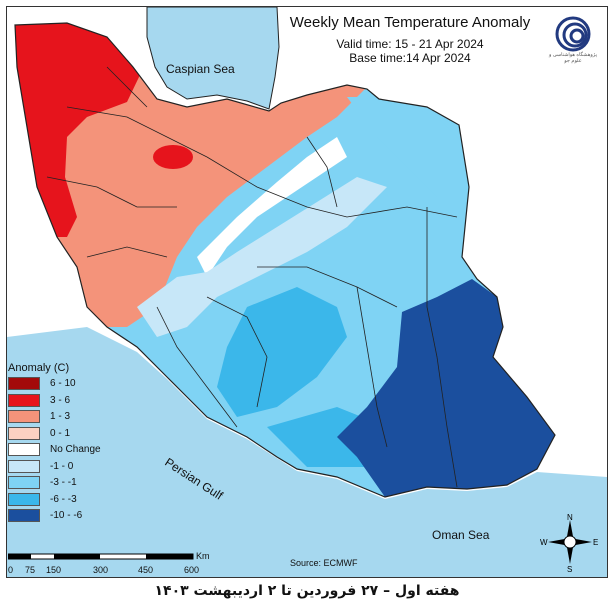 The image size is (614, 614). I want to click on legend-item: 0 - 1, so click(60, 434).